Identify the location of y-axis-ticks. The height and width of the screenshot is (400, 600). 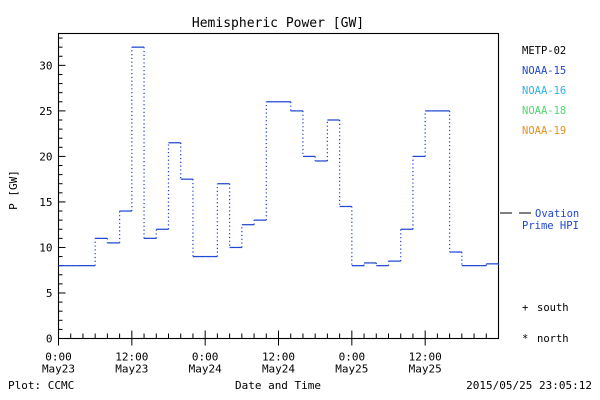
(62, 188).